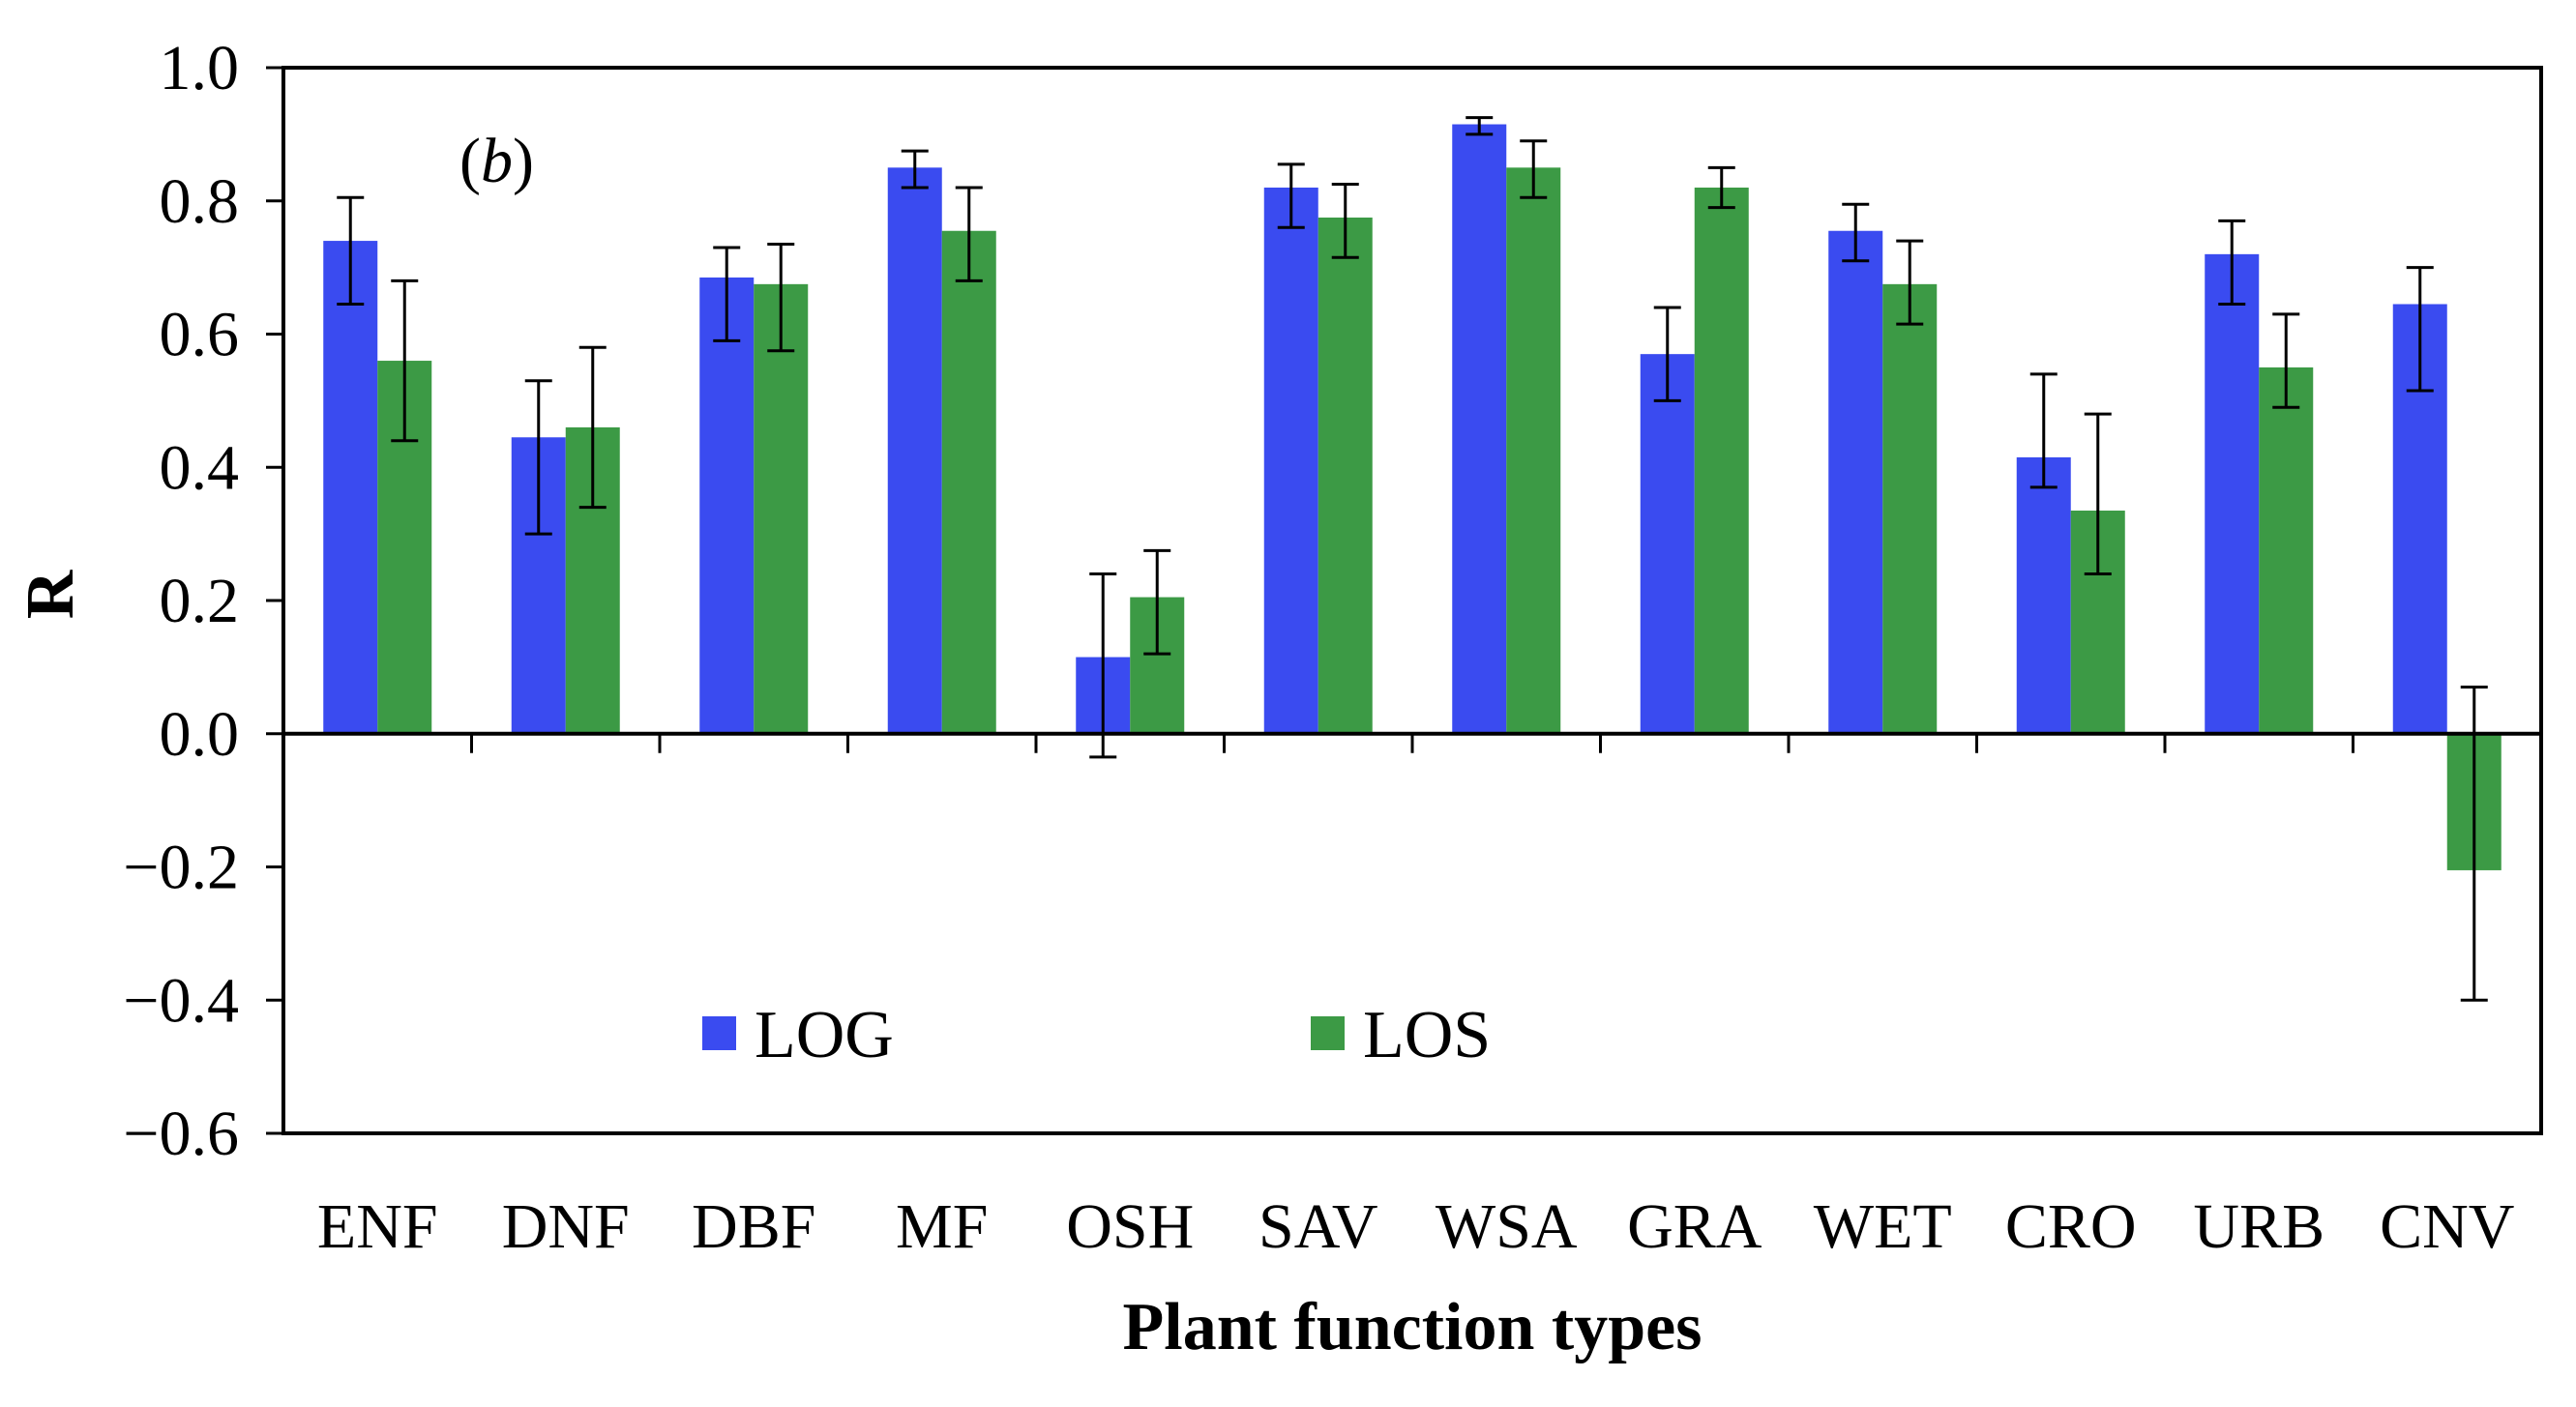  What do you see at coordinates (1413, 1327) in the screenshot?
I see `x-axis-title: Plant function types` at bounding box center [1413, 1327].